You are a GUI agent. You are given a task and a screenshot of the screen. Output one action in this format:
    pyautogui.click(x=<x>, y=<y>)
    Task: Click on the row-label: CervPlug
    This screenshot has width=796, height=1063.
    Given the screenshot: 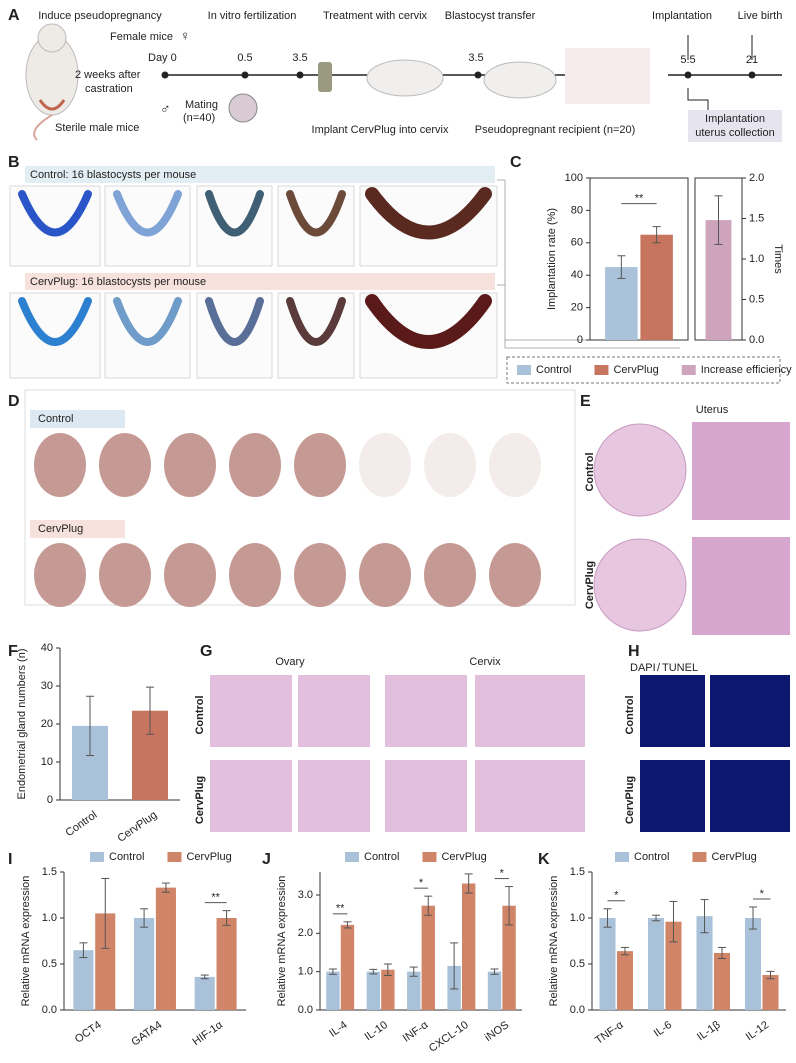 What is the action you would take?
    pyautogui.click(x=630, y=800)
    